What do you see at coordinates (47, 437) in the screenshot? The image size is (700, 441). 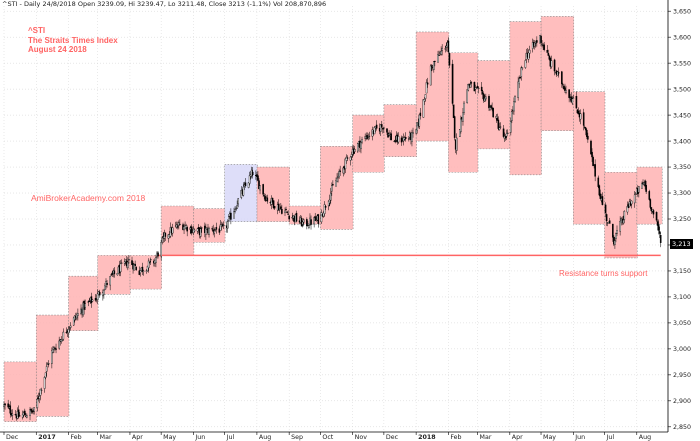 I see `x-tick-label: 2017` at bounding box center [47, 437].